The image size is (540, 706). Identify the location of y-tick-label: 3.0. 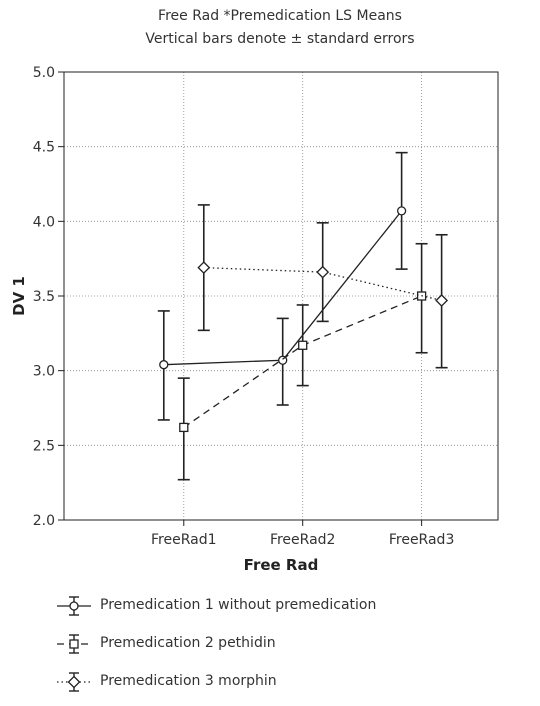
(44, 372).